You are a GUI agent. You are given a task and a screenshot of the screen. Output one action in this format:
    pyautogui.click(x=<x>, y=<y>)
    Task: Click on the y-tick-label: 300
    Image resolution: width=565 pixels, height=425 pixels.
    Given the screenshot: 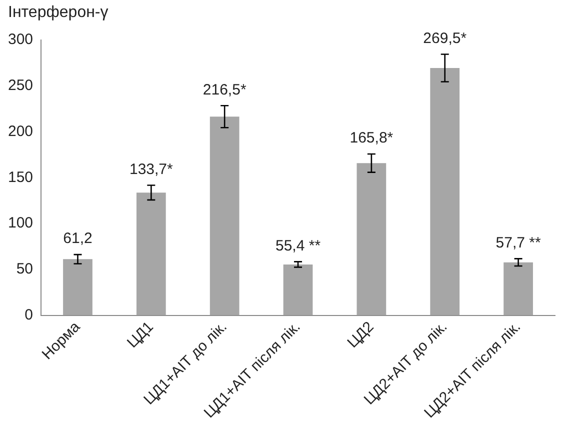 What is the action you would take?
    pyautogui.click(x=21, y=39)
    